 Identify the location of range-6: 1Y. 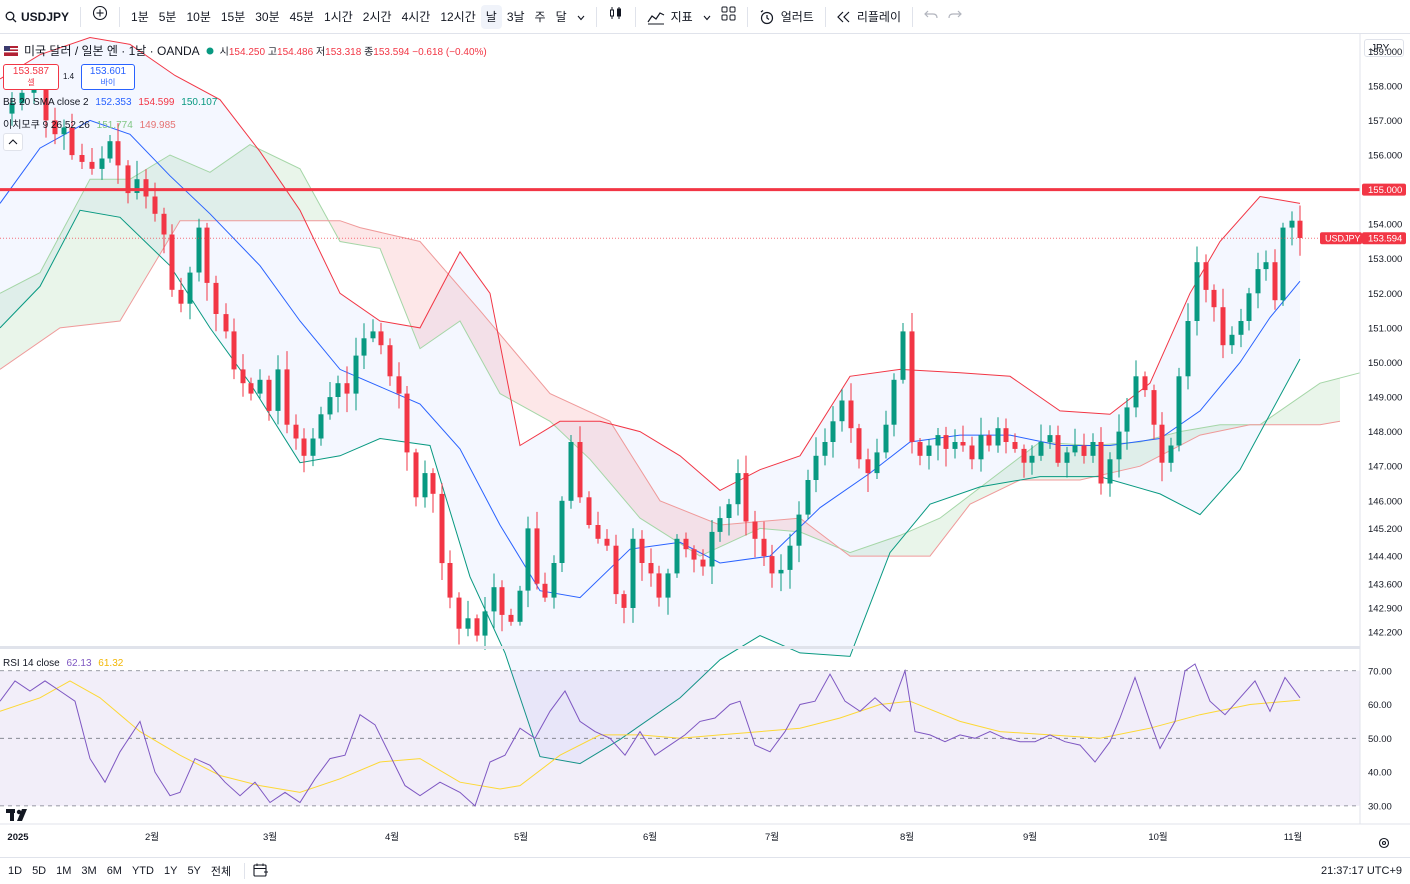
(170, 871).